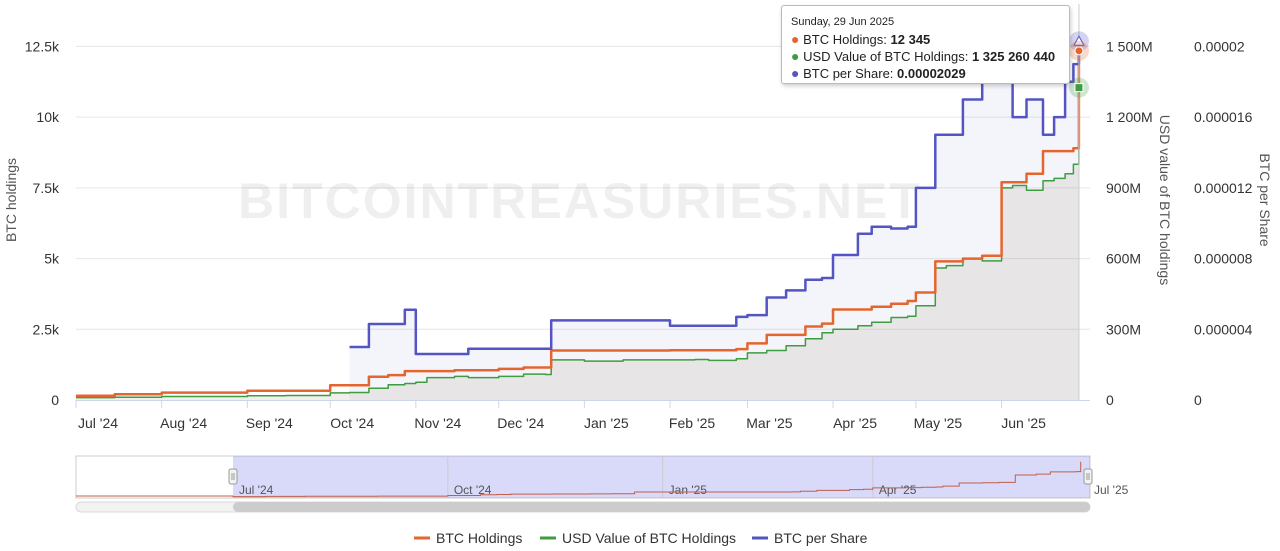 The image size is (1280, 551). I want to click on y2-tick-label: 900M, so click(1123, 188).